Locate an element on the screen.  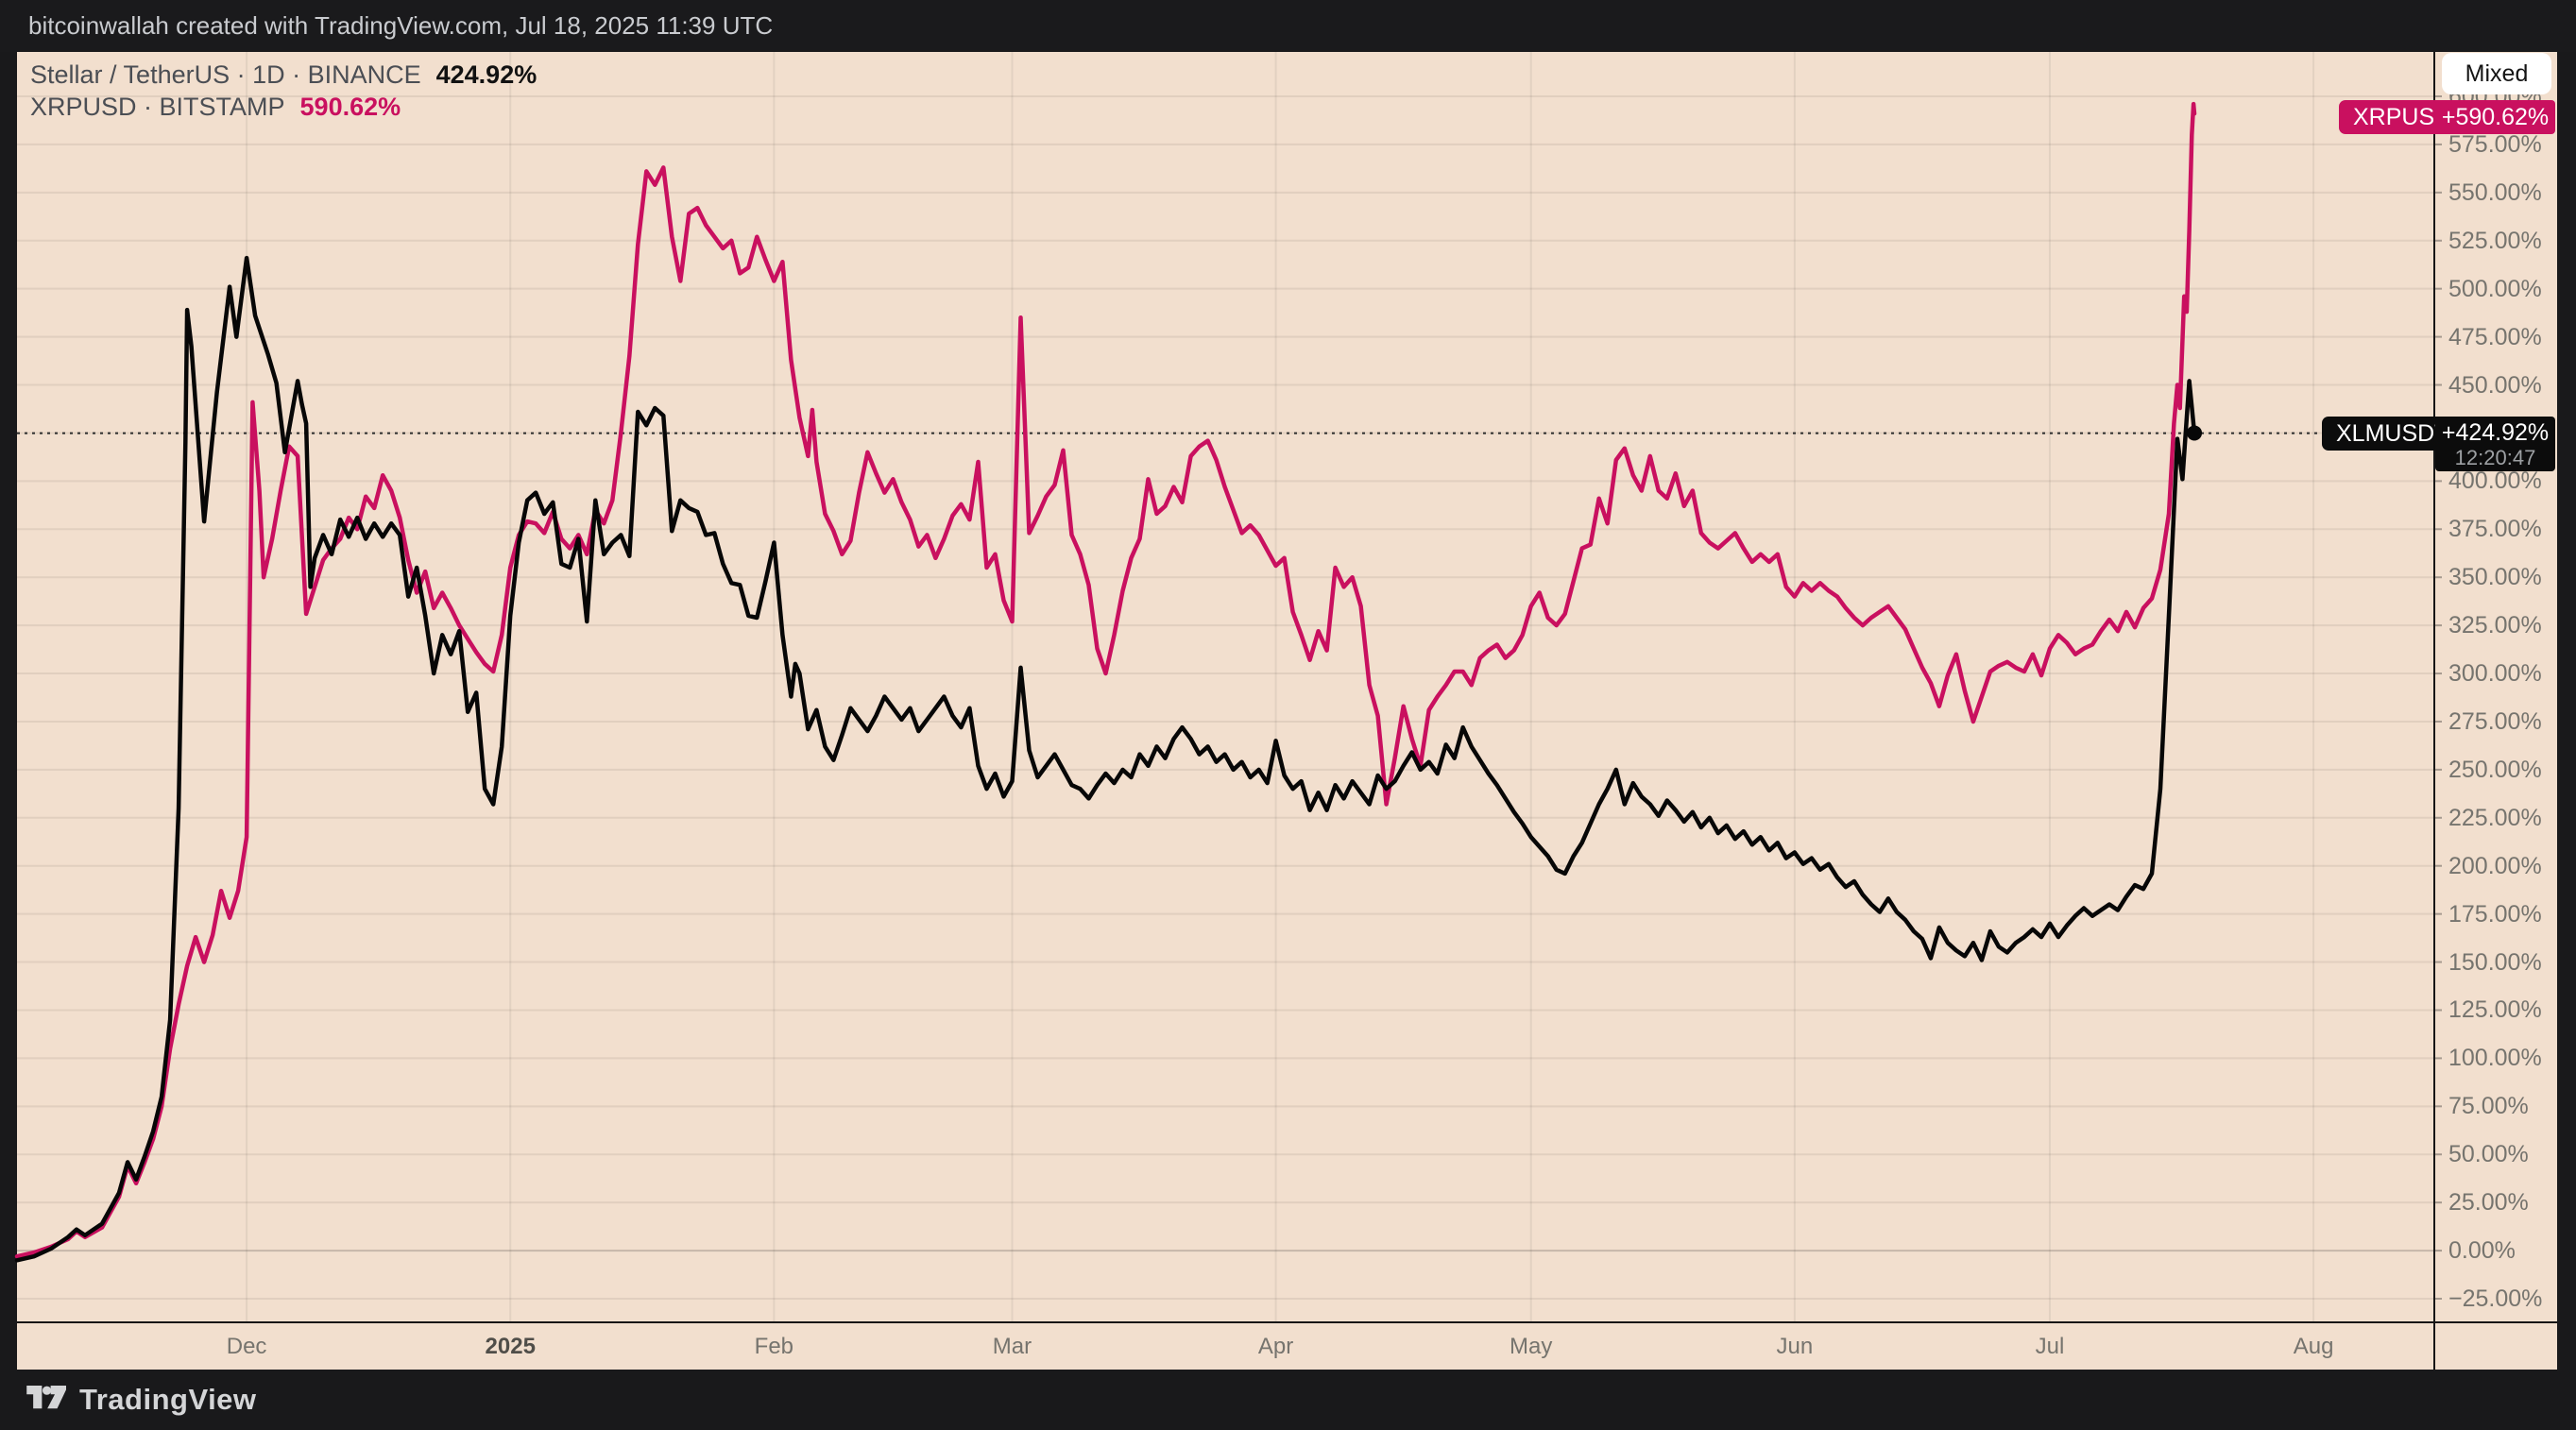
tradingview-logo-icon is located at coordinates (46, 1400).